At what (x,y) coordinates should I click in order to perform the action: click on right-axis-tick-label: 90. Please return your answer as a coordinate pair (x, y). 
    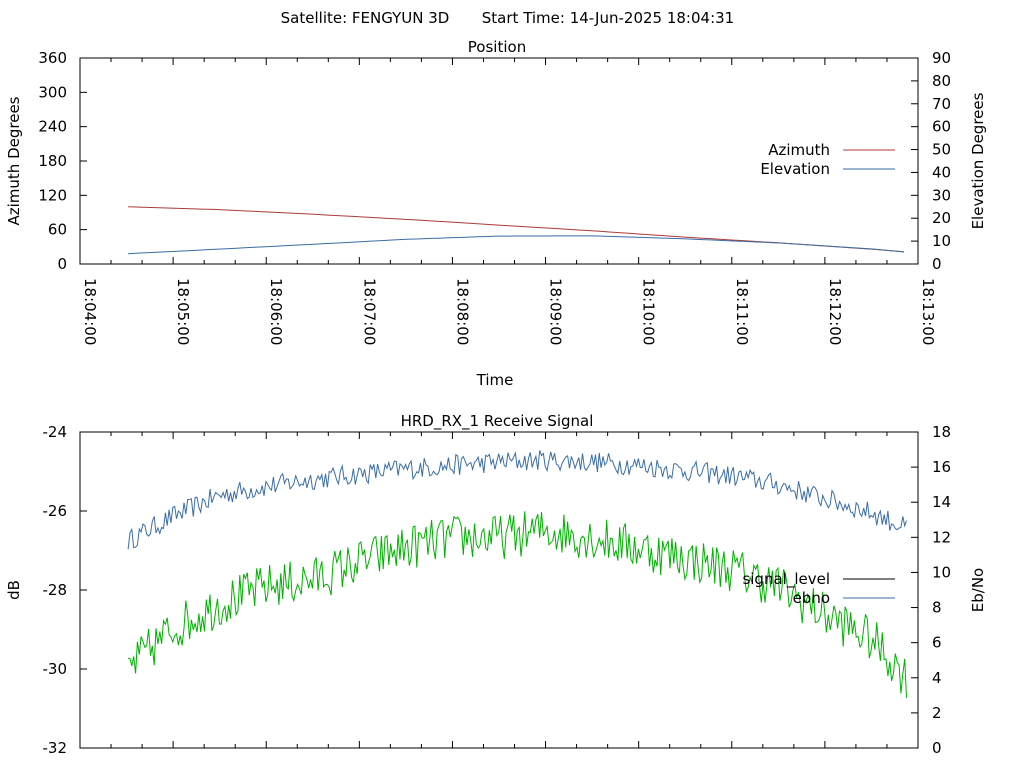
    Looking at the image, I should click on (941, 58).